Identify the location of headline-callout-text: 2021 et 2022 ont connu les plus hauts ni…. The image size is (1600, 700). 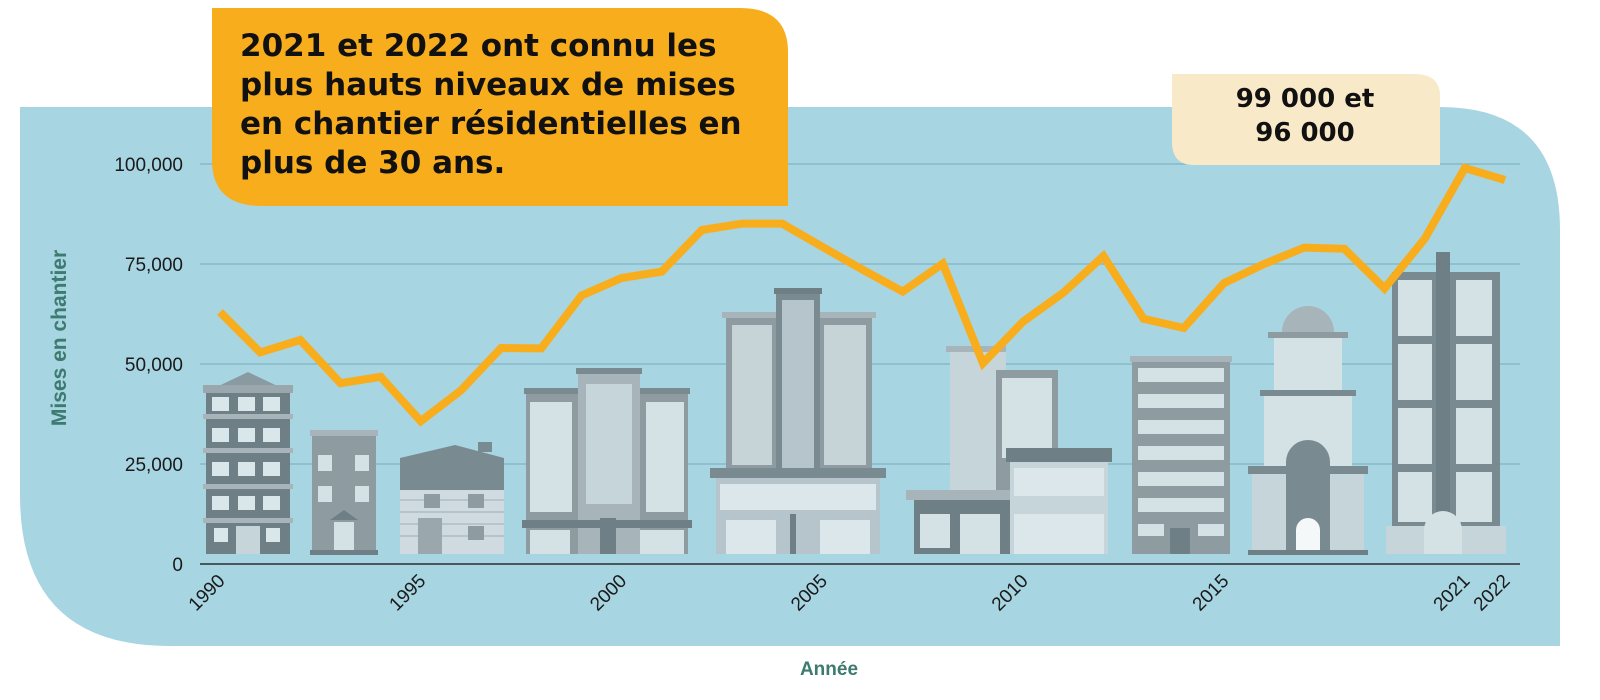
(491, 104).